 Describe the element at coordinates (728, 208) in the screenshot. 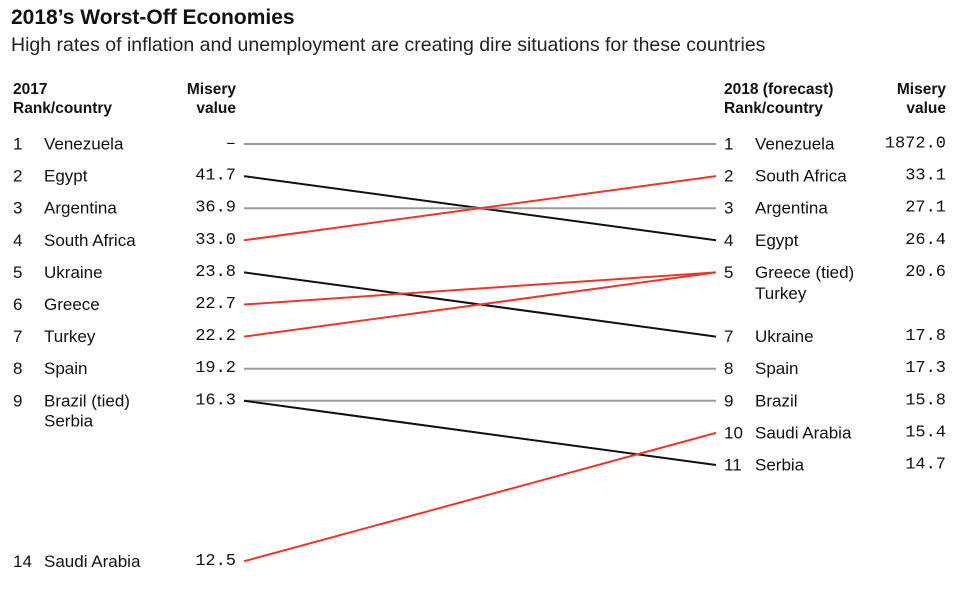

I see `right-rank-label: 3` at that location.